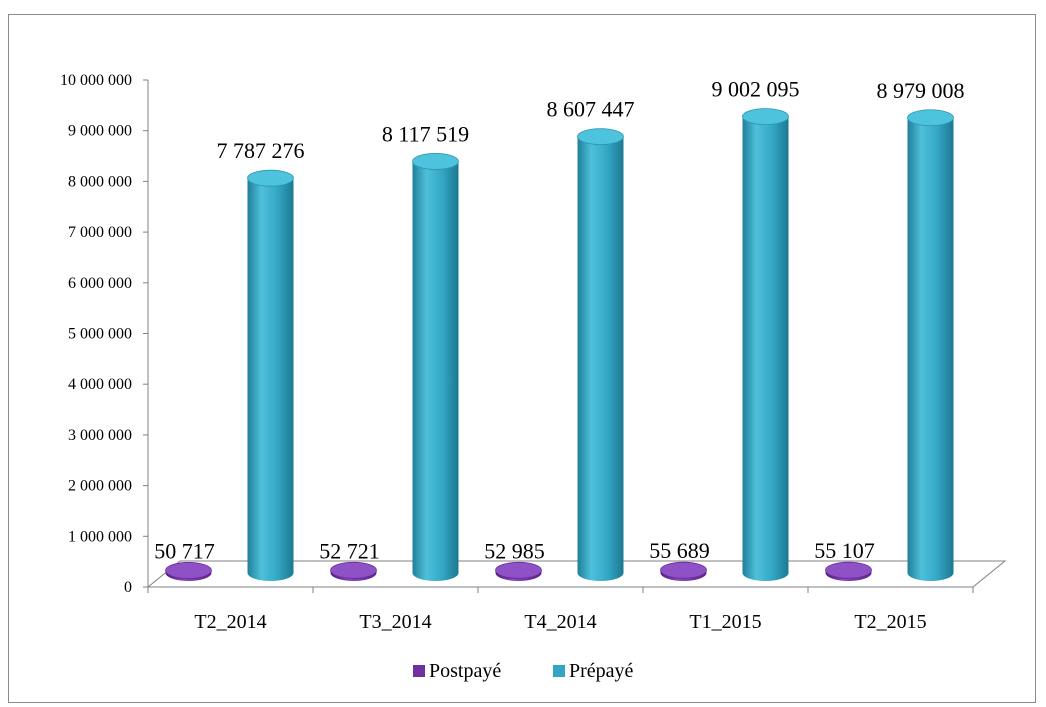 The width and height of the screenshot is (1046, 707). Describe the element at coordinates (230, 622) in the screenshot. I see `x-tick-label: T2_2014` at that location.